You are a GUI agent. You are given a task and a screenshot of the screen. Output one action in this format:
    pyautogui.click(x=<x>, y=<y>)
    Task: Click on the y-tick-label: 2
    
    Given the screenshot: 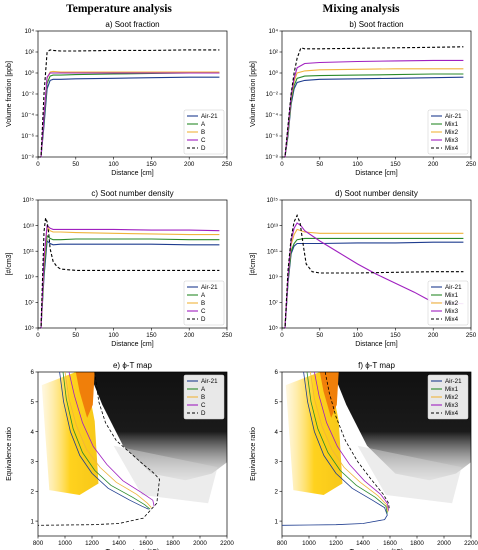 What is the action you would take?
    pyautogui.click(x=277, y=491)
    